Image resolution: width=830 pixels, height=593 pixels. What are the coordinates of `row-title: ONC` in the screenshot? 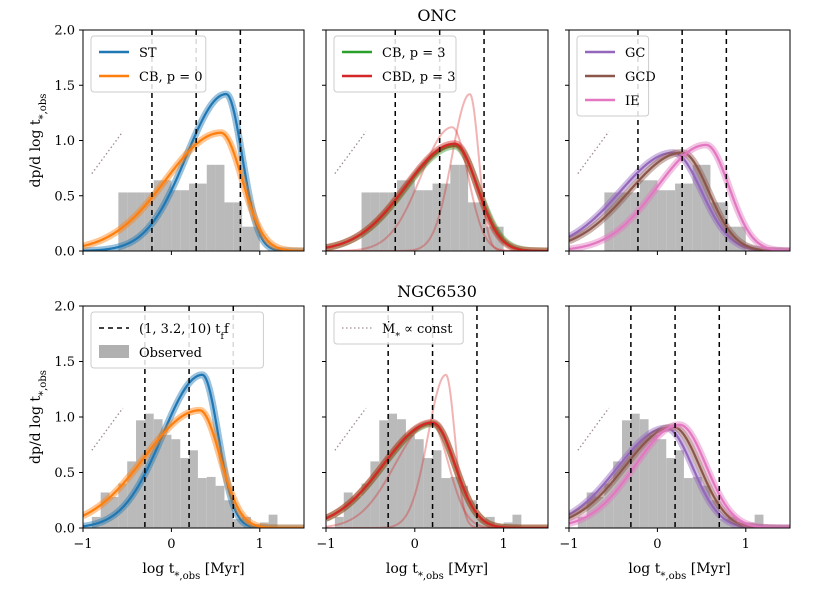 It's located at (436, 15).